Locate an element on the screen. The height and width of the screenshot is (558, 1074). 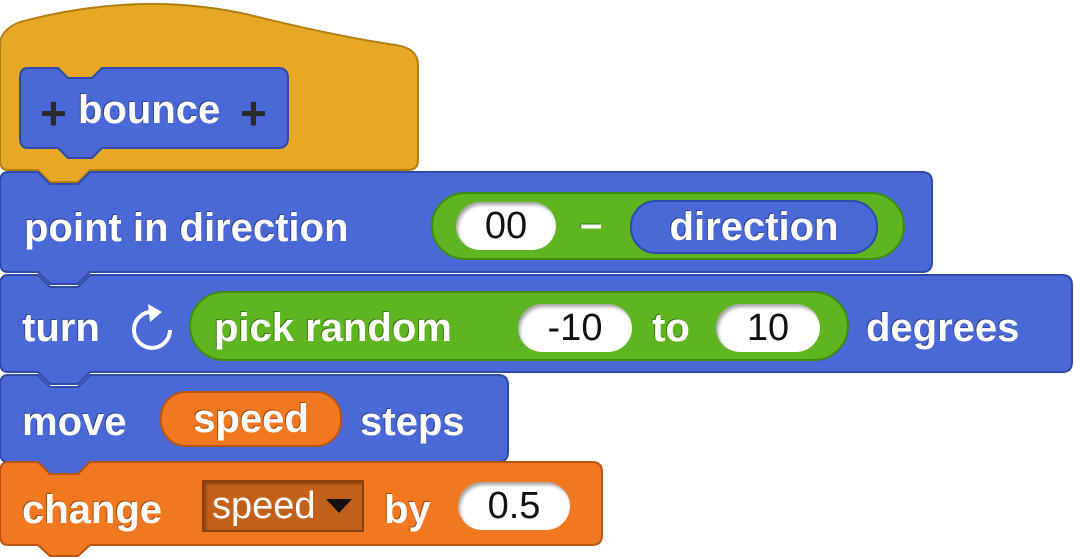
degrees-label: degrees is located at coordinates (943, 328).